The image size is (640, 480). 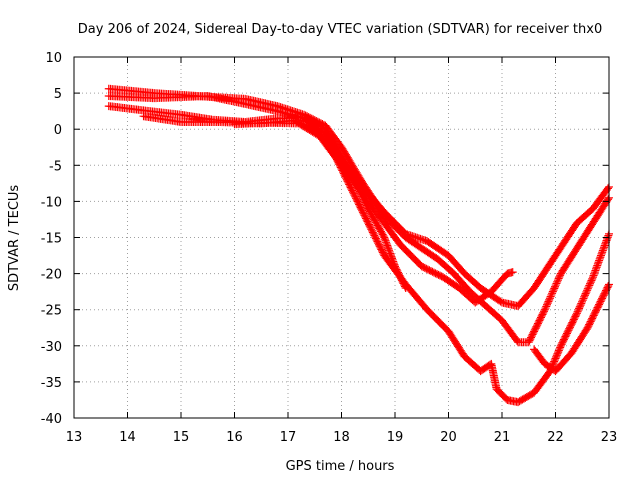 I want to click on y-tick-label: 5, so click(x=58, y=94).